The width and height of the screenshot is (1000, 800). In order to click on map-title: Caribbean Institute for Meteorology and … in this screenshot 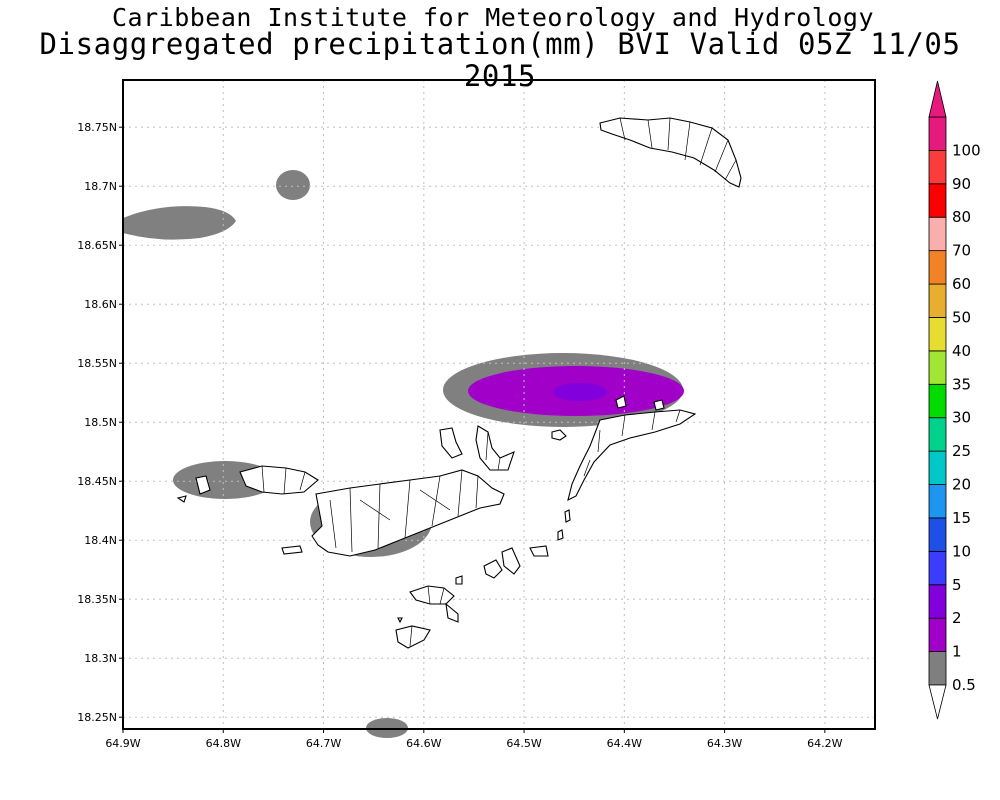, I will do `click(492, 17)`.